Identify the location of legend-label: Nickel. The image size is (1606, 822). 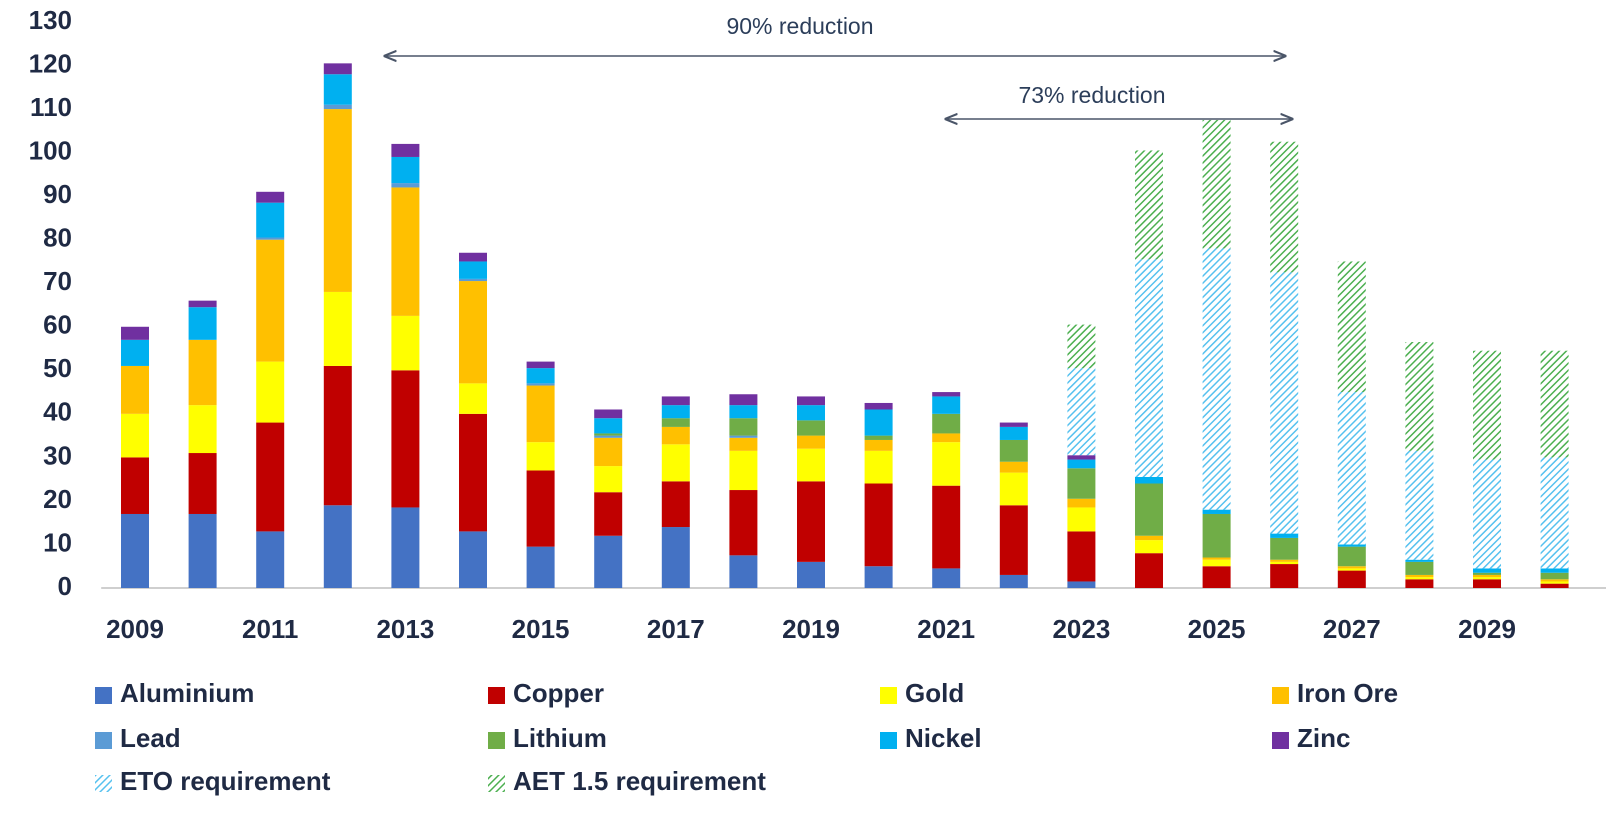
(943, 738).